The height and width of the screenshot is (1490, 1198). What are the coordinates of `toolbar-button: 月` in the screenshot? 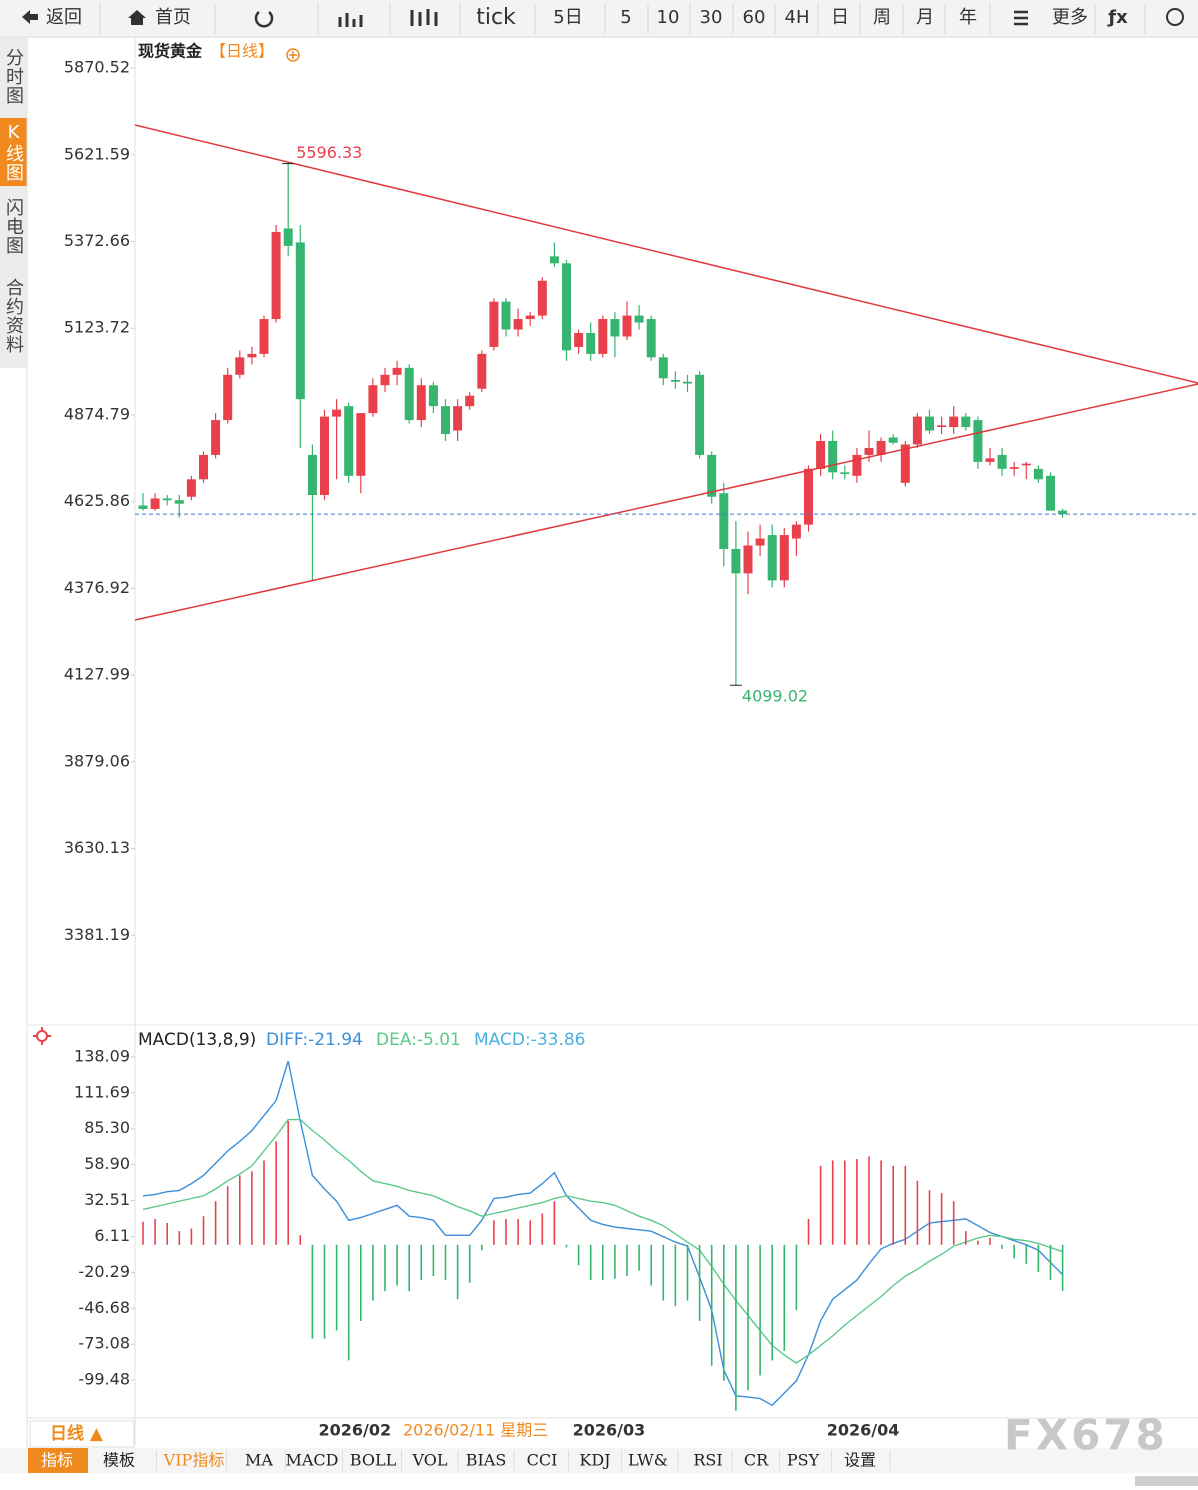 It's located at (925, 17).